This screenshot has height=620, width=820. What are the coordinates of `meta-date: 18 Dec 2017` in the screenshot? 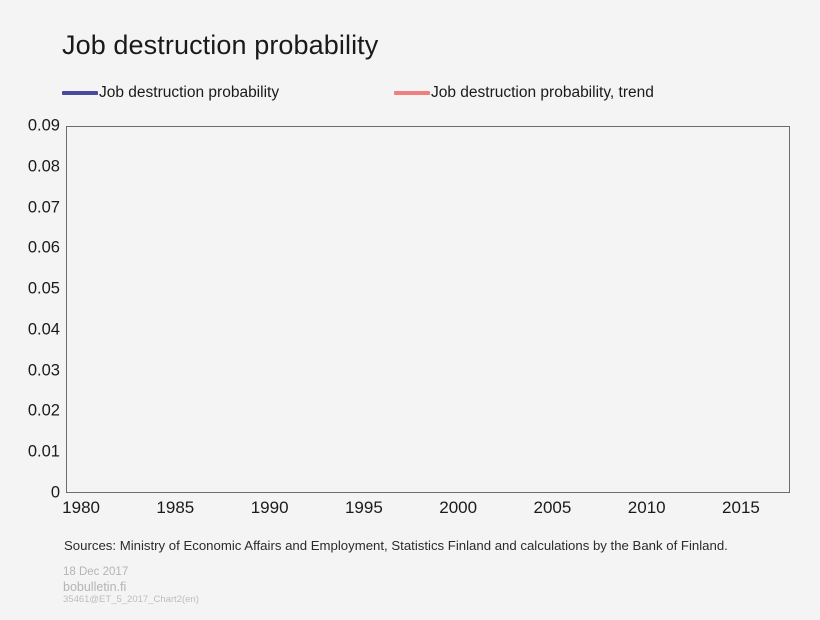 It's located at (96, 572).